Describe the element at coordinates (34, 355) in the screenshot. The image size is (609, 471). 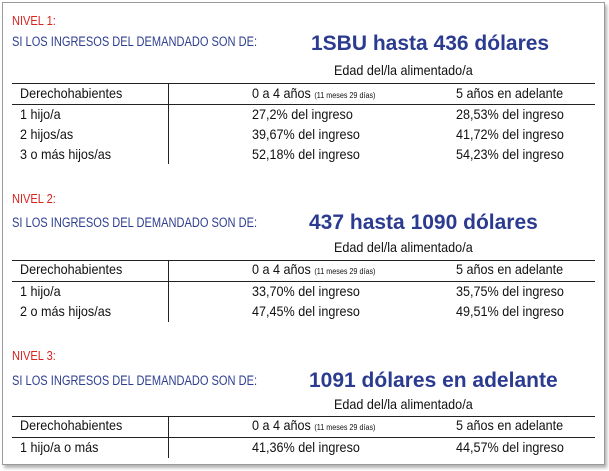
I see `level-title: NIVEL 3:` at that location.